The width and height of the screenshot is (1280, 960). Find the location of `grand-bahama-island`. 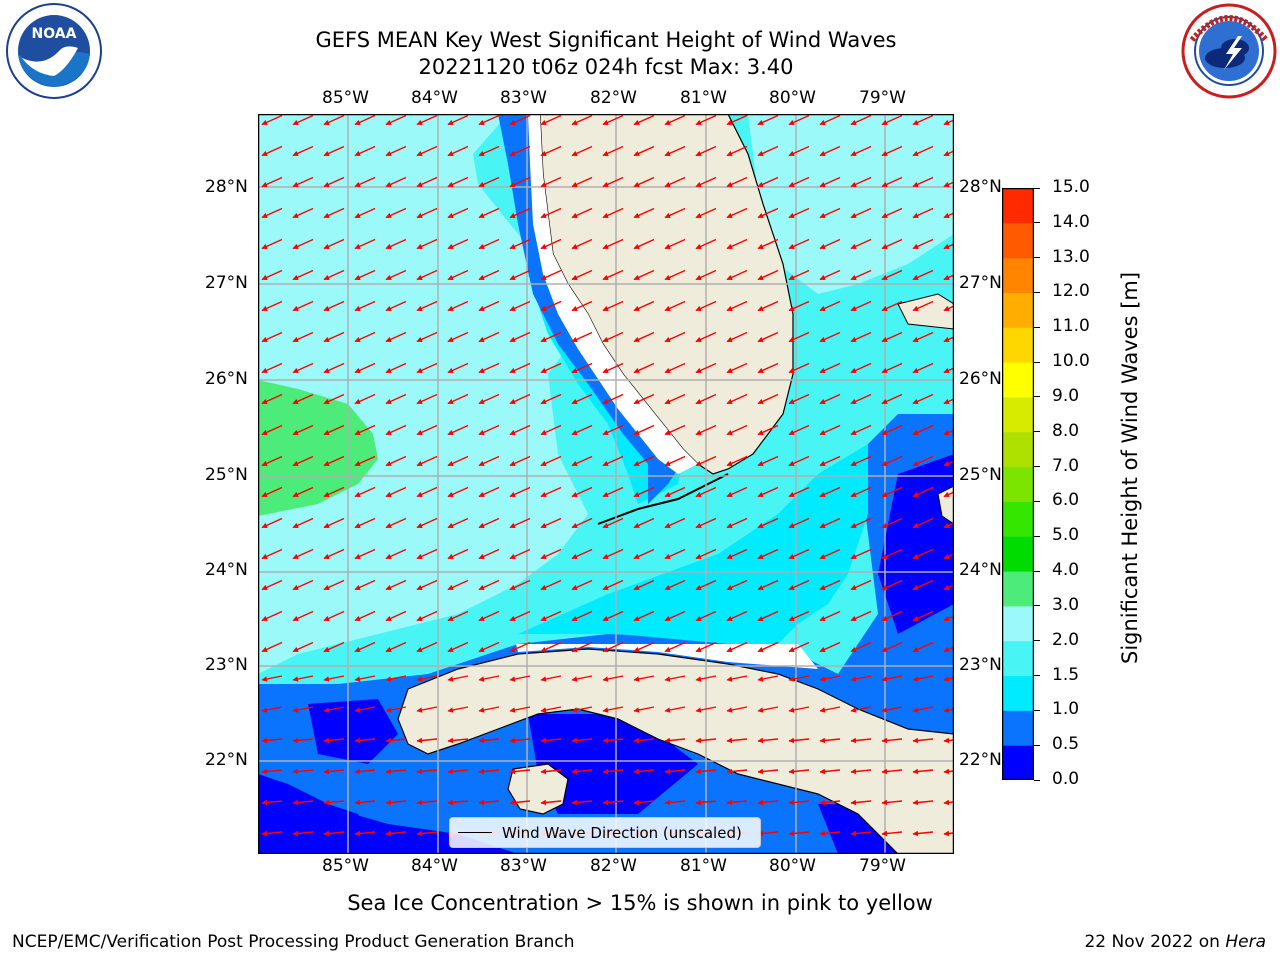

grand-bahama-island is located at coordinates (925, 311).